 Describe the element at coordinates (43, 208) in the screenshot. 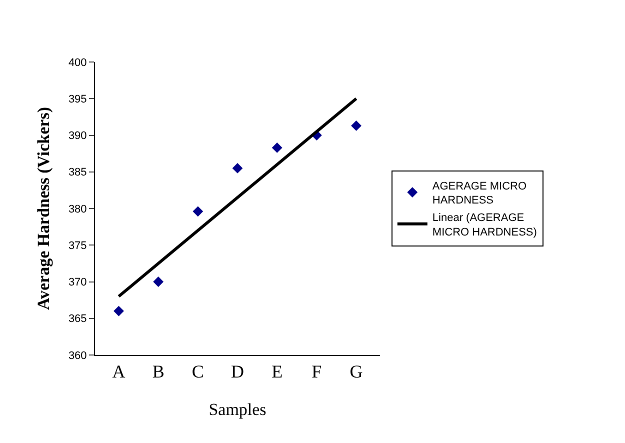

I see `y-axis-title: Average Hardness (Vickers)` at that location.